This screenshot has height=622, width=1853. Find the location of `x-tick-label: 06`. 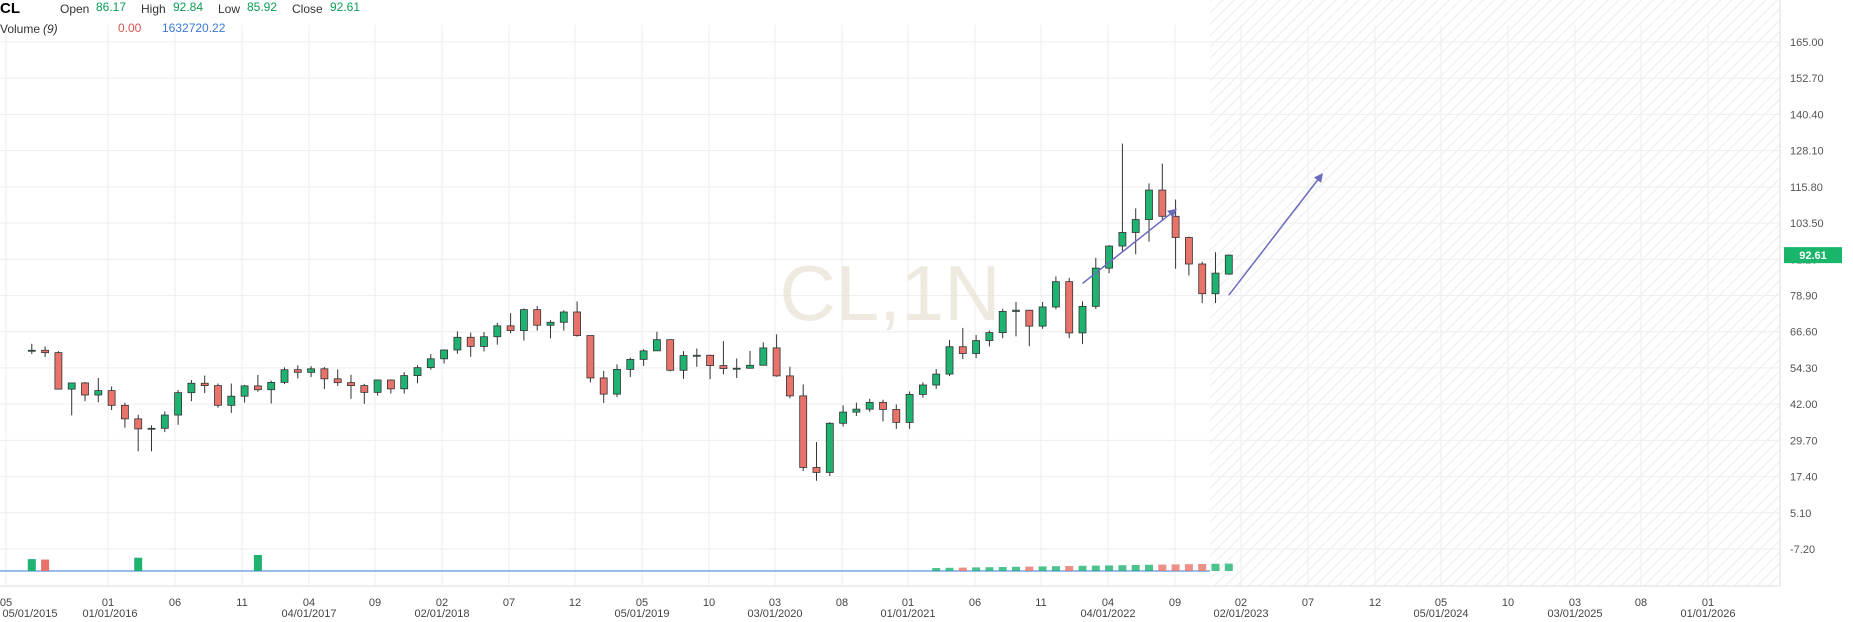

x-tick-label: 06 is located at coordinates (175, 603).